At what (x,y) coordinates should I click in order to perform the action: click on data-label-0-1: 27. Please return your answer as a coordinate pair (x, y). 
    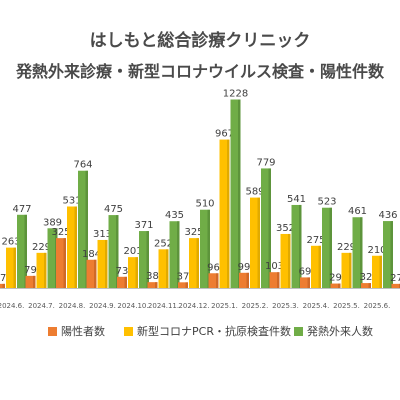
    Looking at the image, I should click on (3, 278).